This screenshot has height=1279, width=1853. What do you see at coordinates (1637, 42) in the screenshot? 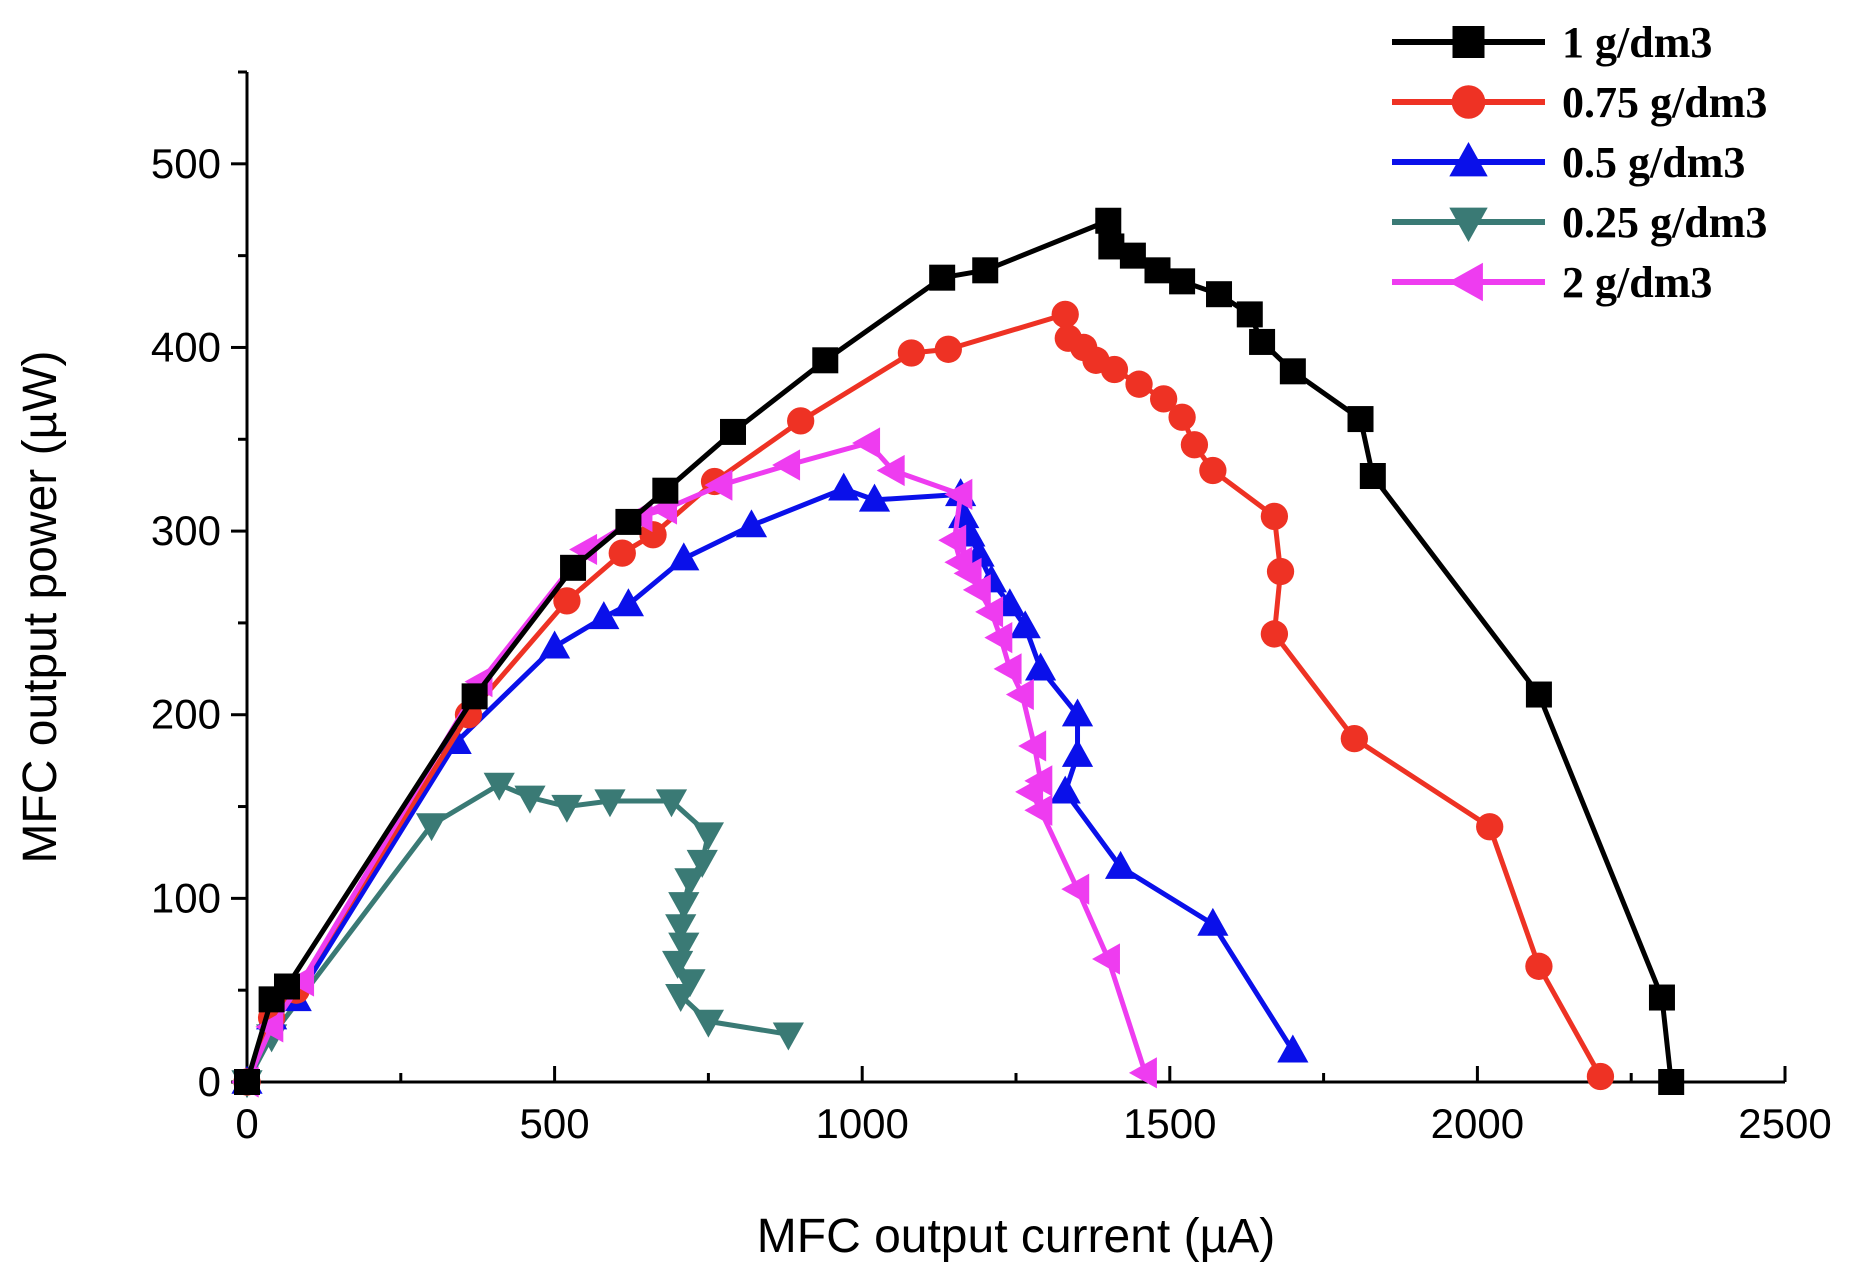
I see `legend-label: 1 g/dm3` at bounding box center [1637, 42].